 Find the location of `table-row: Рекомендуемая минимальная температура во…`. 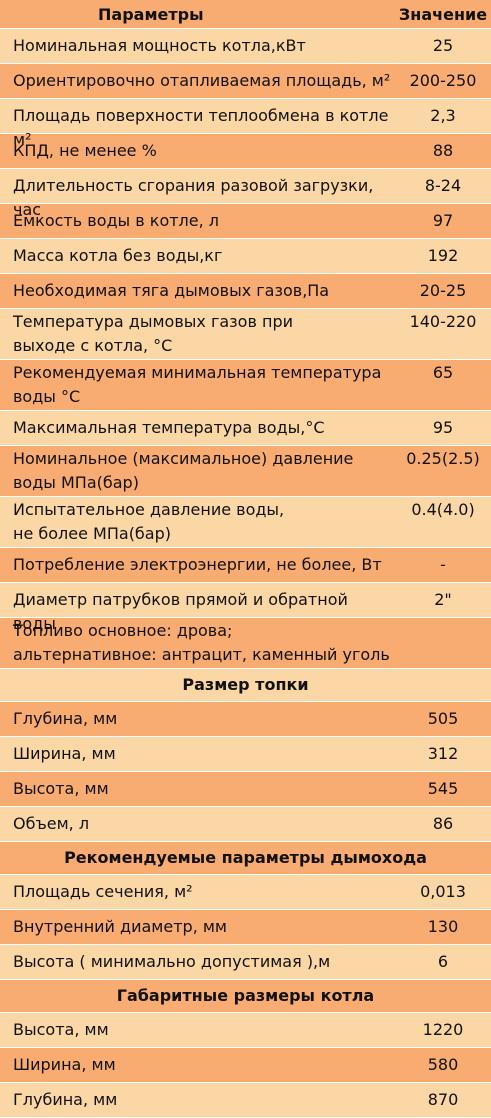

table-row: Рекомендуемая минимальная температура во… is located at coordinates (245, 385).